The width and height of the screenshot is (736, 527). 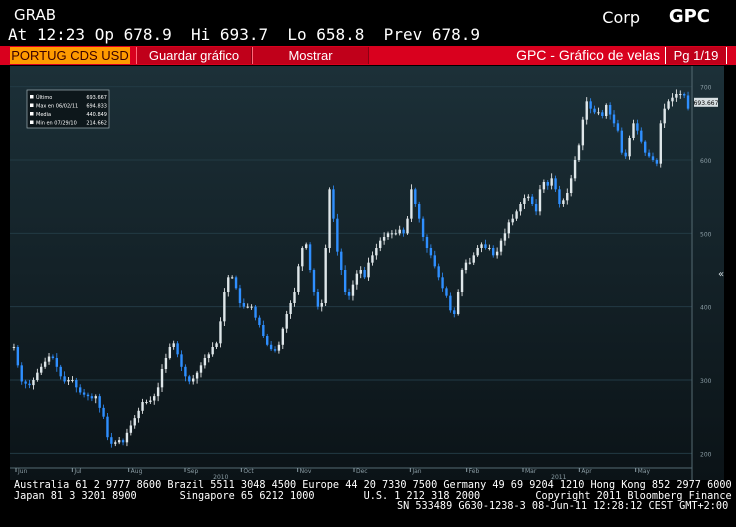 What do you see at coordinates (194, 55) in the screenshot?
I see `save-chart-button: Guardar gráfico` at bounding box center [194, 55].